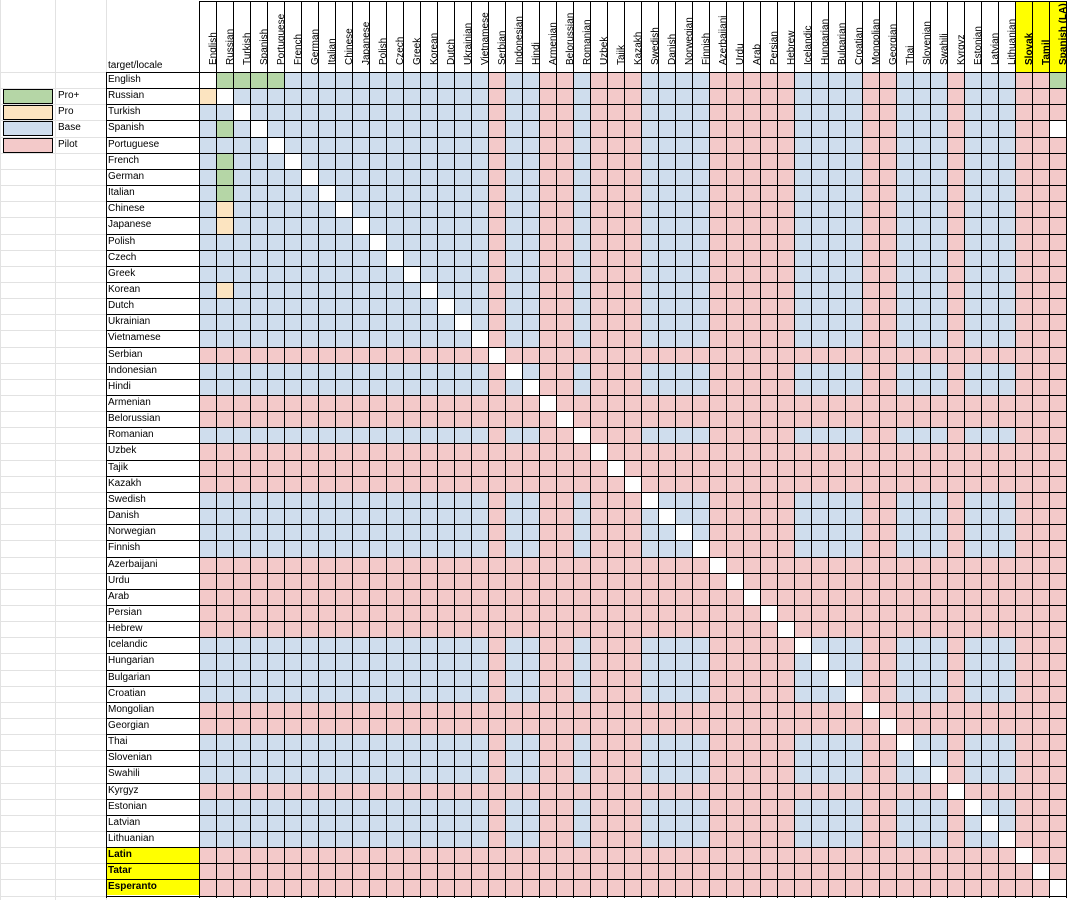 The image size is (1067, 900). I want to click on row-header-belorussian: Belorussian, so click(134, 418).